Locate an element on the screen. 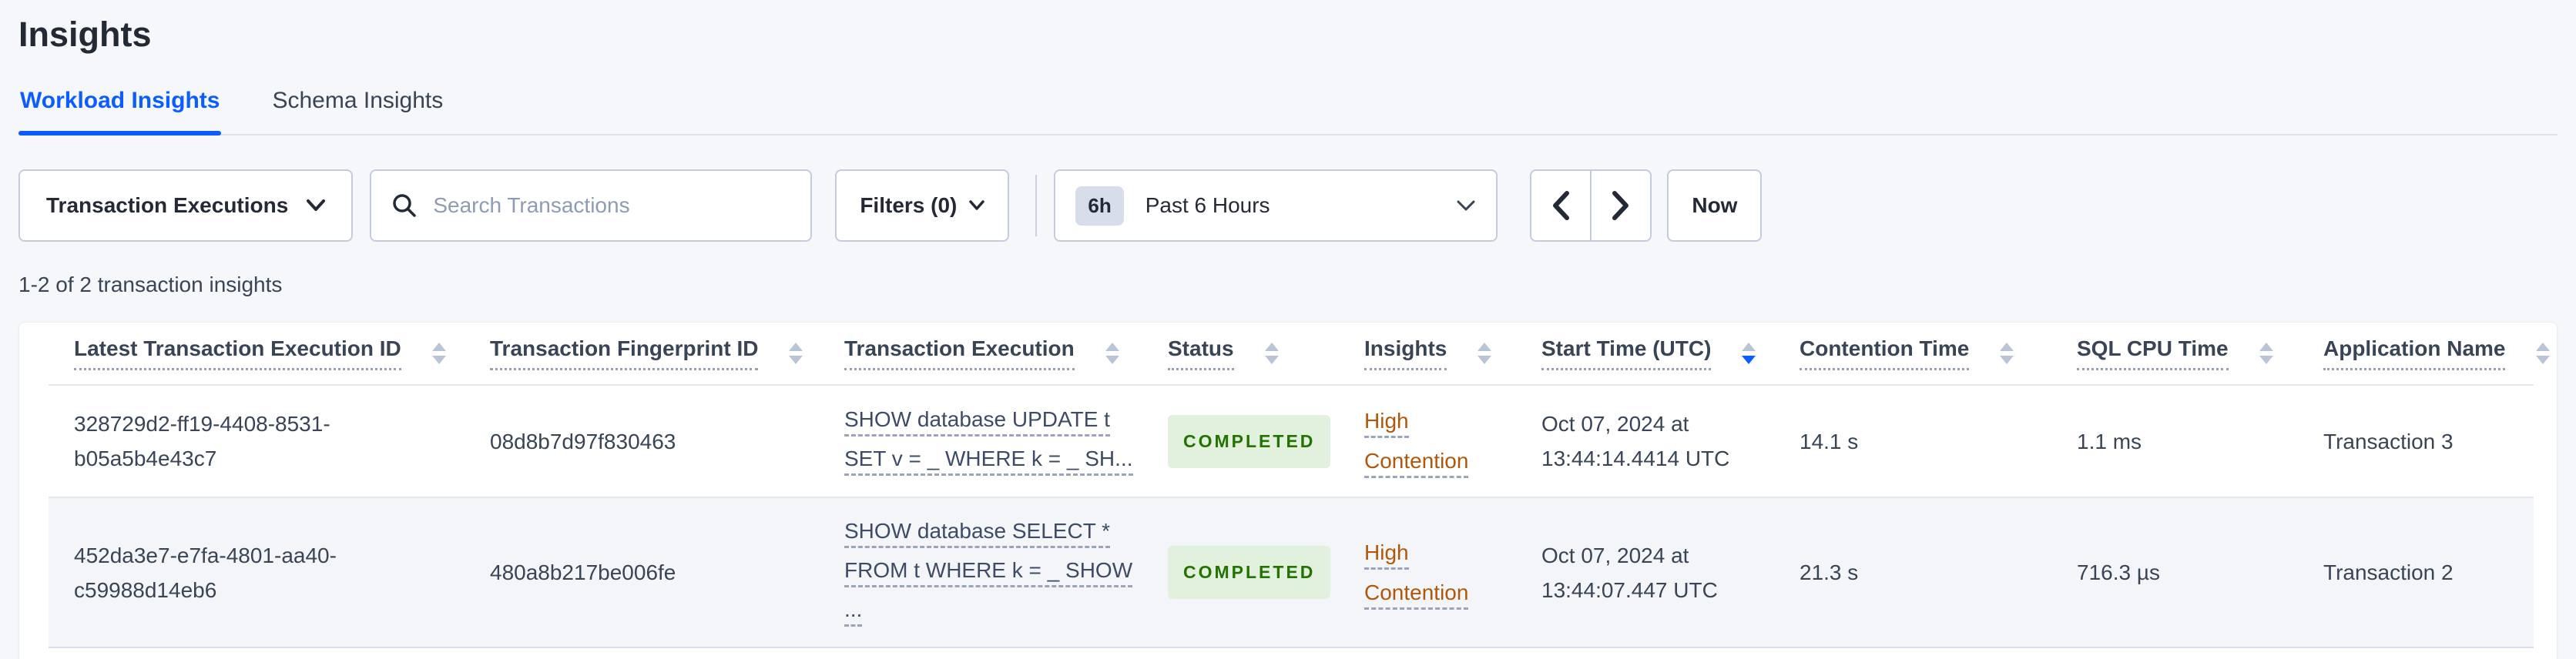 This screenshot has height=659, width=2576. tab-workload-insights: Workload Insights is located at coordinates (120, 111).